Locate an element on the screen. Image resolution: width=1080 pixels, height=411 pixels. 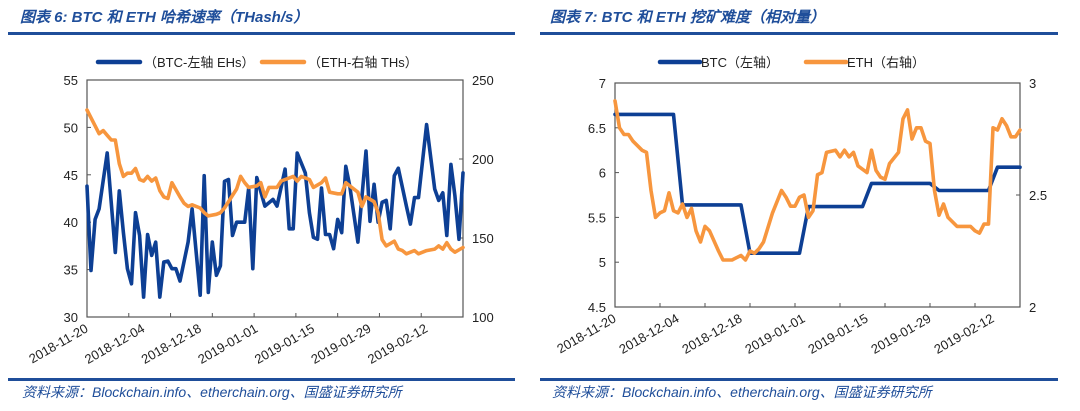
y-left-tick-label: 4.5 is located at coordinates (597, 307).